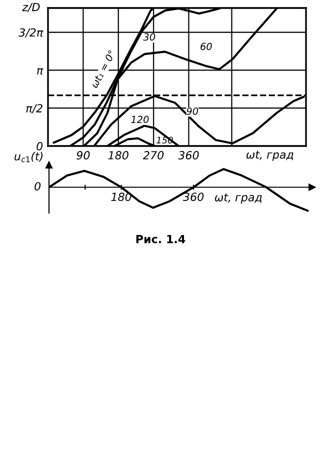  Describe the element at coordinates (118, 155) in the screenshot. I see `x-tick-label: 180` at that location.